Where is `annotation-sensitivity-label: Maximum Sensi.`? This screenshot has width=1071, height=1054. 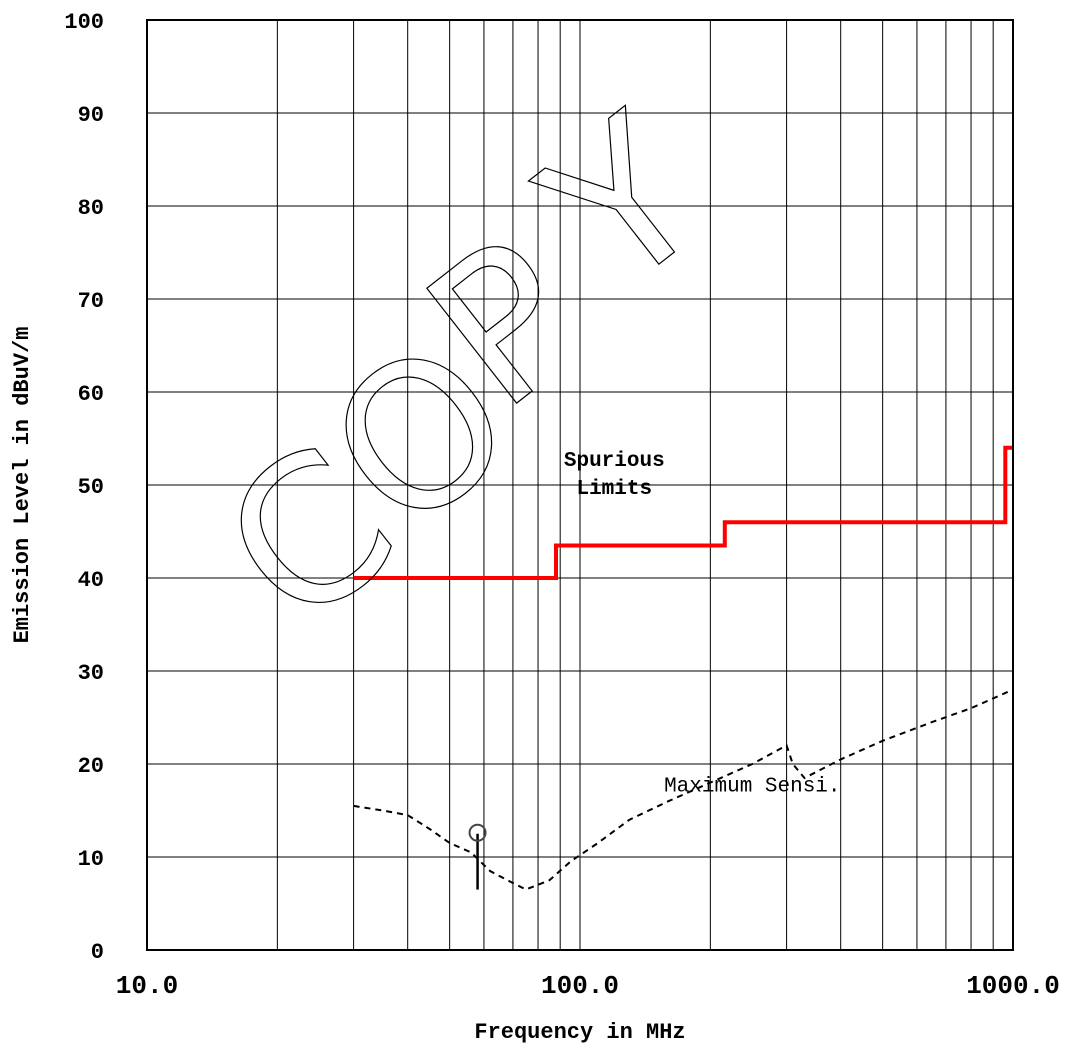 annotation-sensitivity-label: Maximum Sensi. is located at coordinates (752, 786).